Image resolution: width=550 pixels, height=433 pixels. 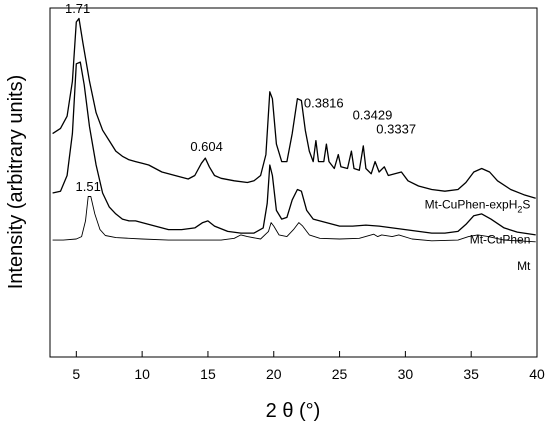 What do you see at coordinates (396, 129) in the screenshot?
I see `annotation-5: 0.3337` at bounding box center [396, 129].